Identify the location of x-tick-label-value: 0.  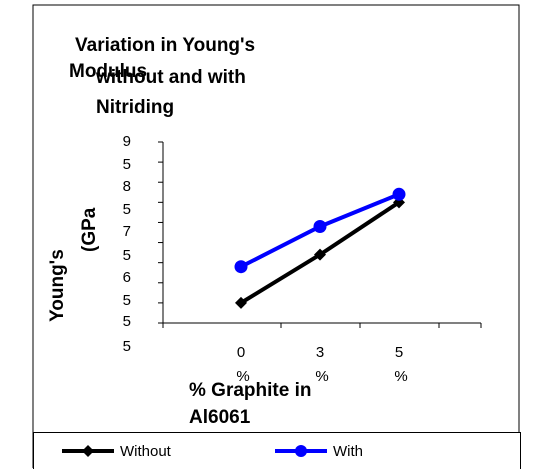
(241, 352).